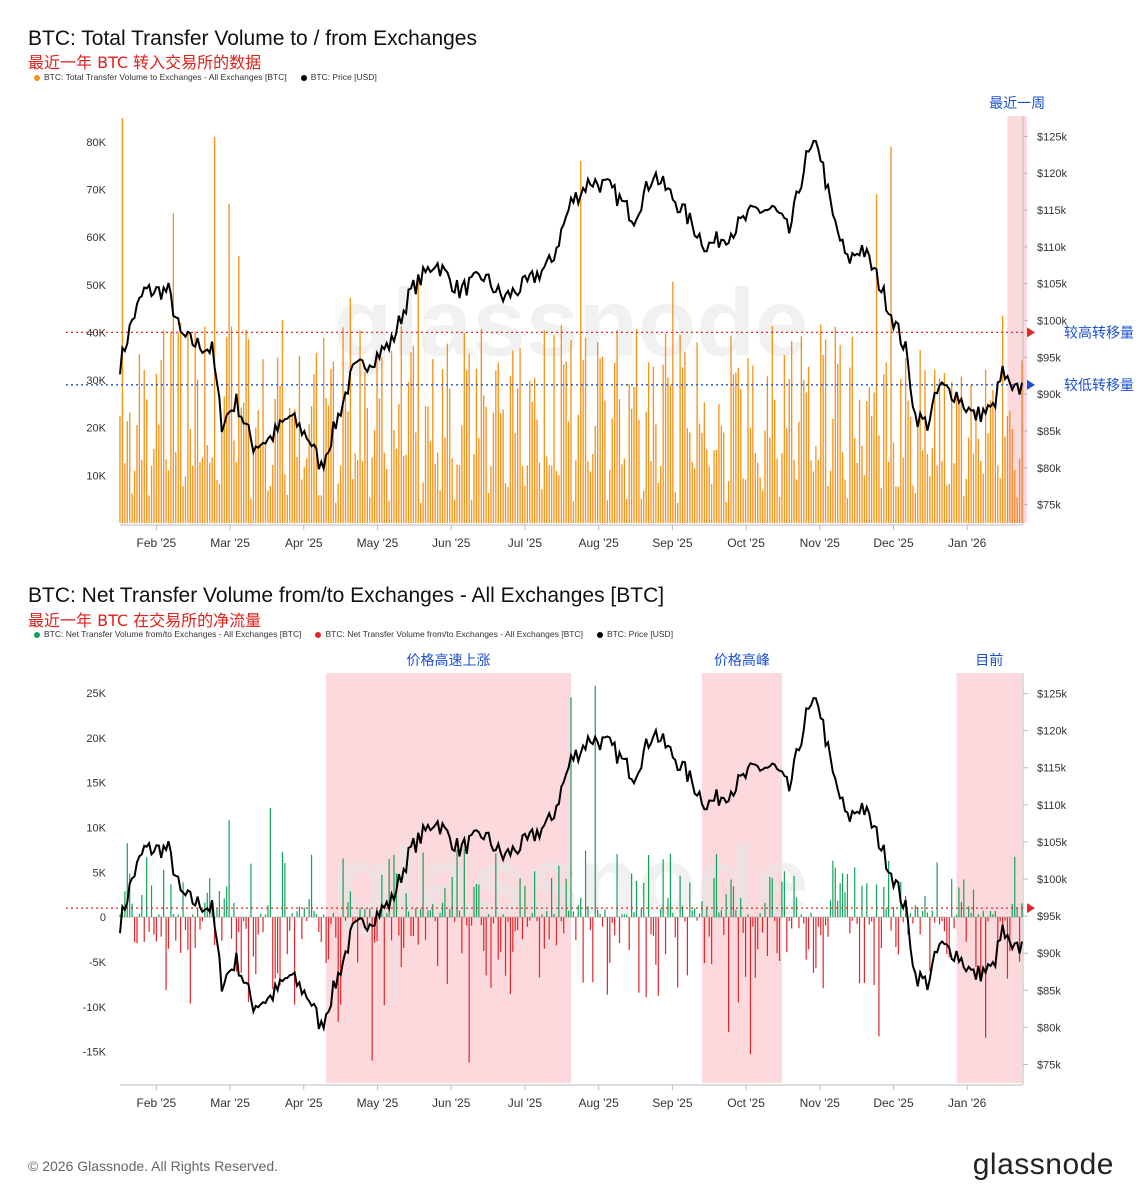 This screenshot has width=1144, height=1200. Describe the element at coordinates (1049, 991) in the screenshot. I see `y-right-tick-label: $85k` at that location.